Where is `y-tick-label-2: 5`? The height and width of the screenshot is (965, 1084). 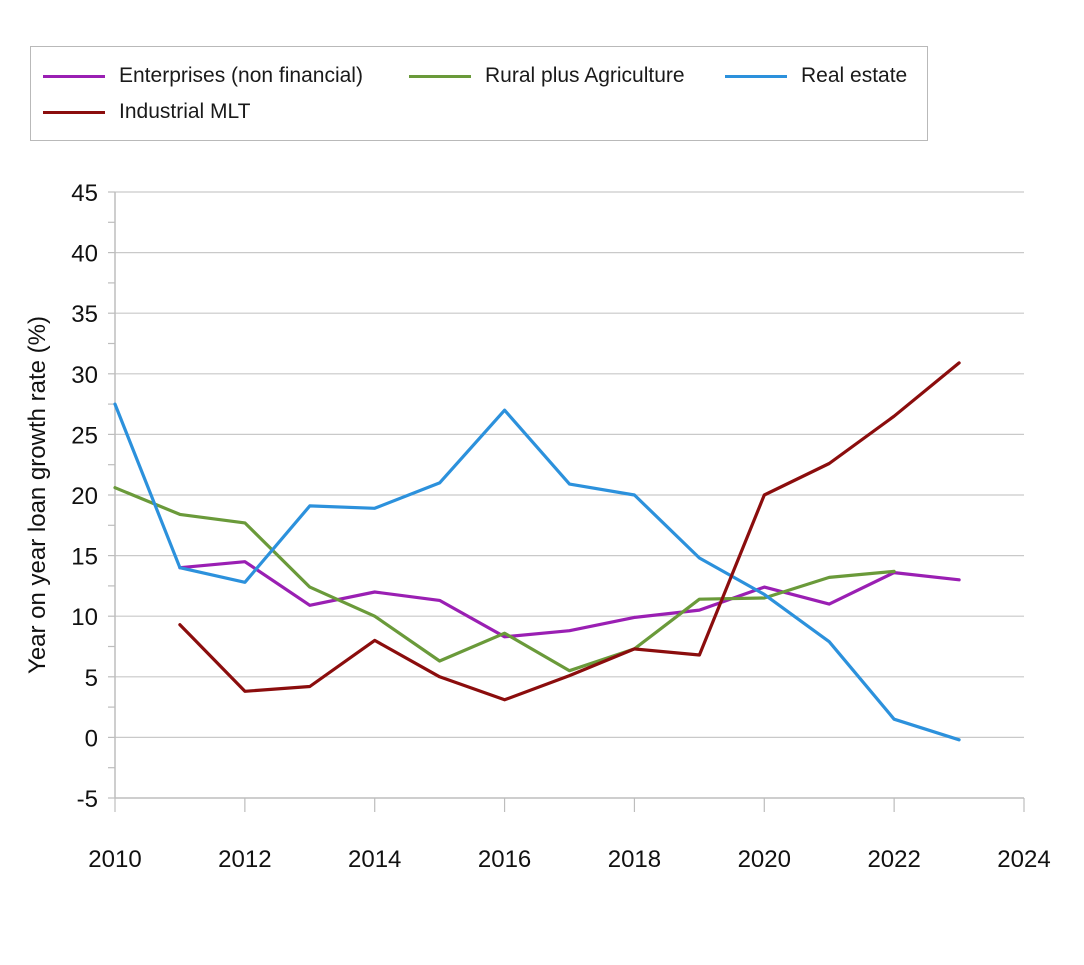 y-tick-label-2: 5 is located at coordinates (91, 678).